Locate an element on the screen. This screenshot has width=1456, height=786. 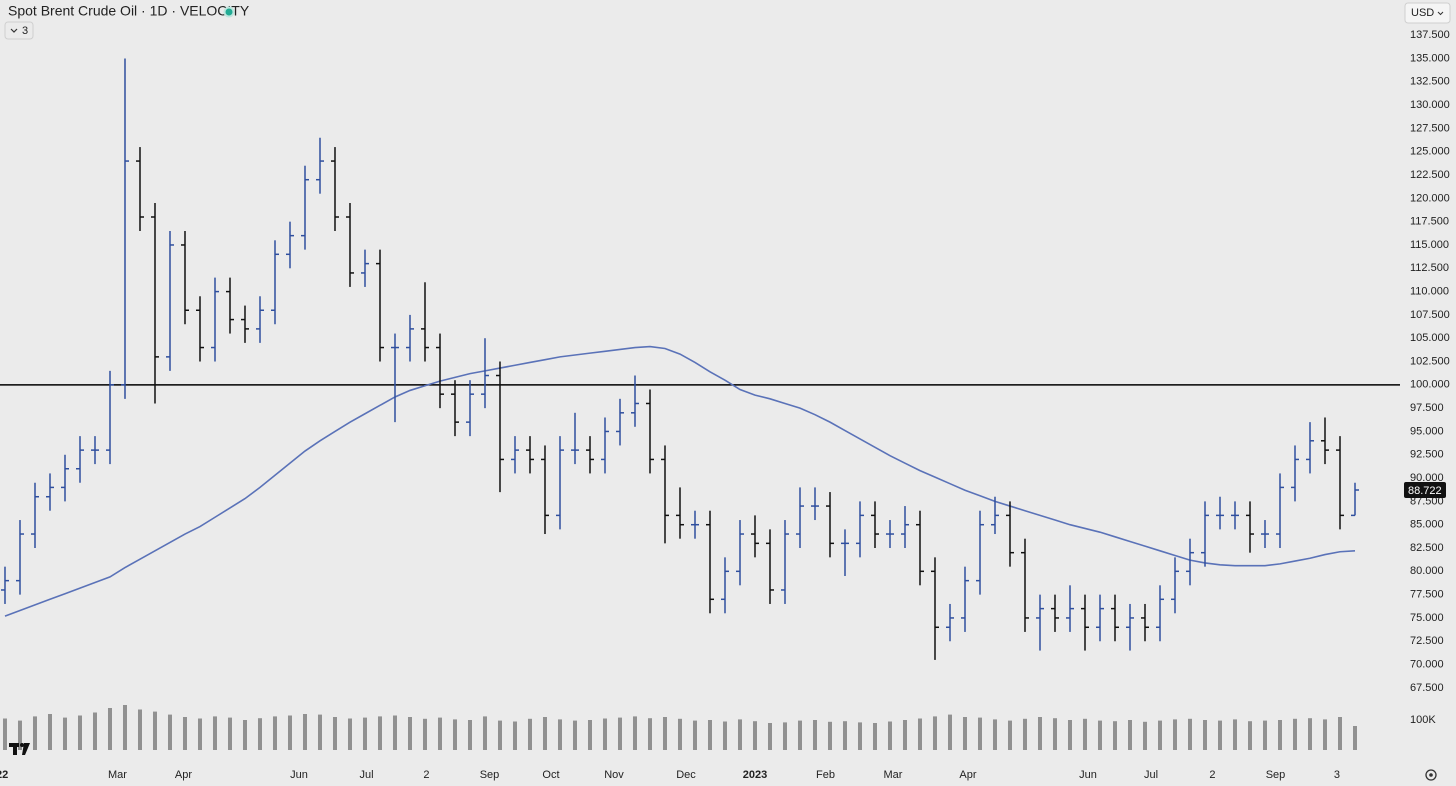
chevron-icon is located at coordinates (14, 30).